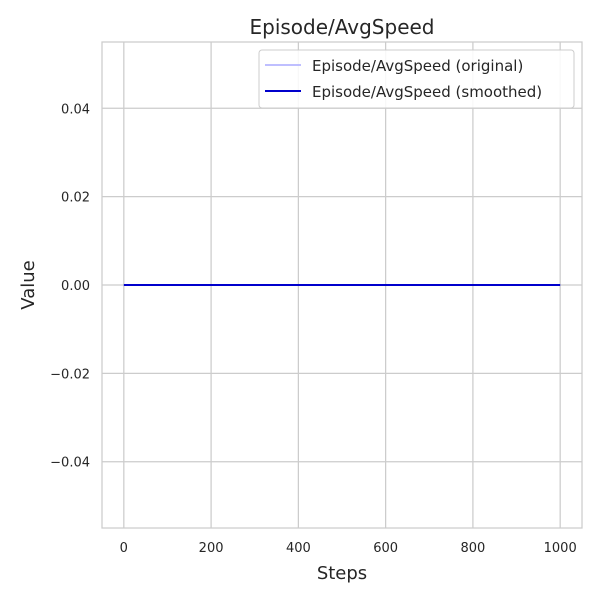  I want to click on x-tick-label: 200, so click(211, 548).